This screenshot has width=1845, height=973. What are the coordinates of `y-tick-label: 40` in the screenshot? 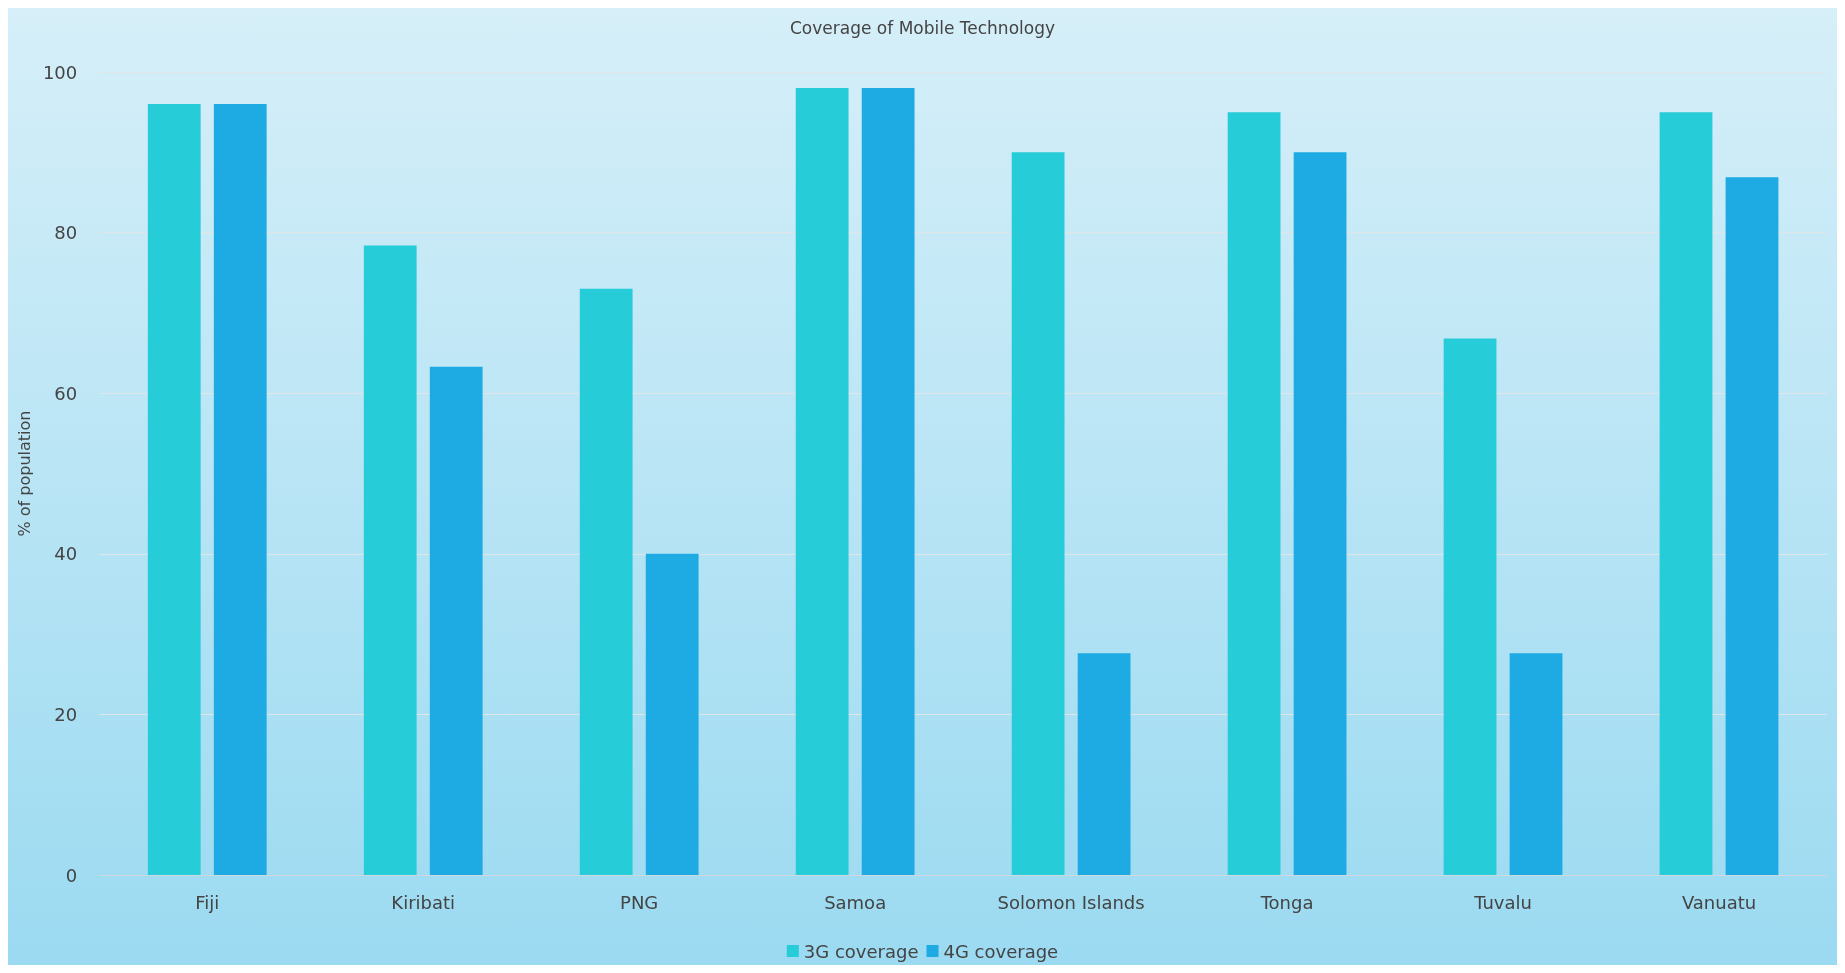 It's located at (66, 554).